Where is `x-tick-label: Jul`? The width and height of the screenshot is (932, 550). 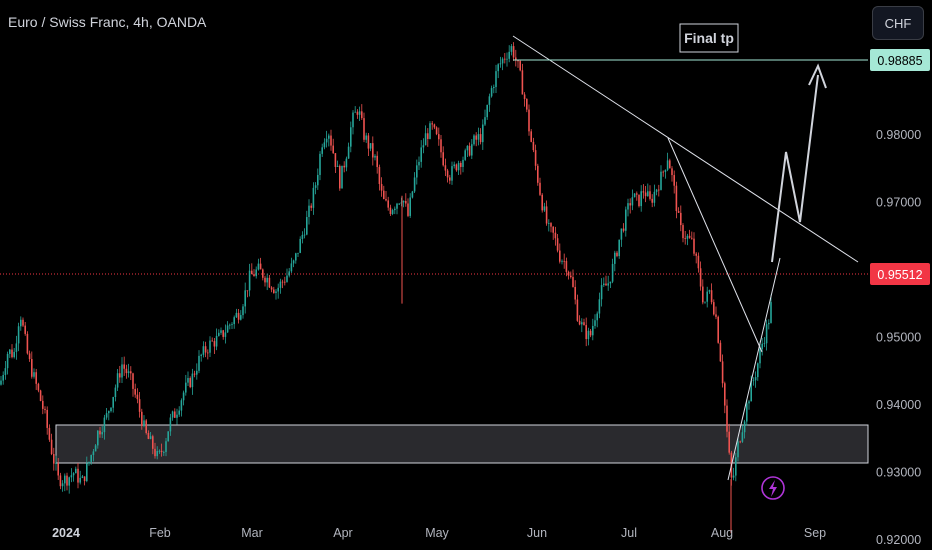
x-tick-label: Jul is located at coordinates (629, 533).